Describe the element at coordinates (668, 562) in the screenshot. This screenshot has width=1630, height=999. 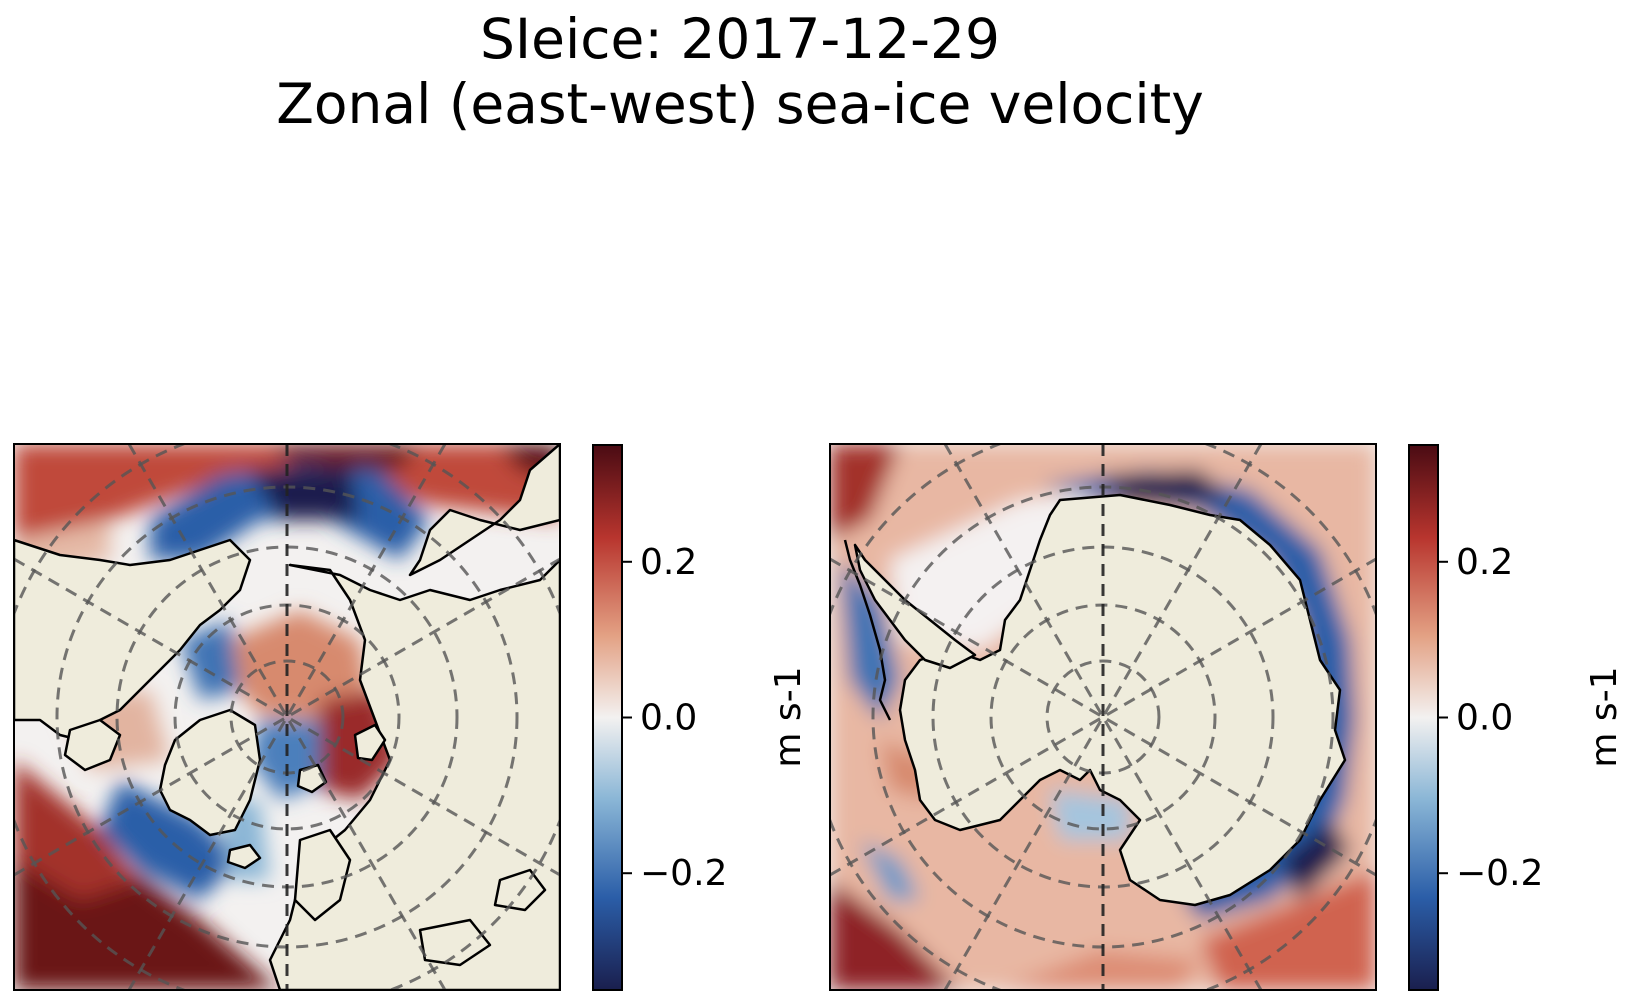
I see `north-colorbar-tick-label: 0.2` at that location.